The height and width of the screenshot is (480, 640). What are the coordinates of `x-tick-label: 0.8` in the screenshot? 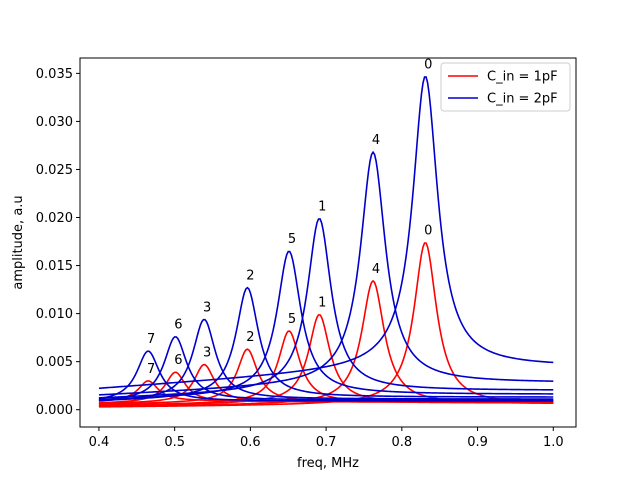 It's located at (401, 442).